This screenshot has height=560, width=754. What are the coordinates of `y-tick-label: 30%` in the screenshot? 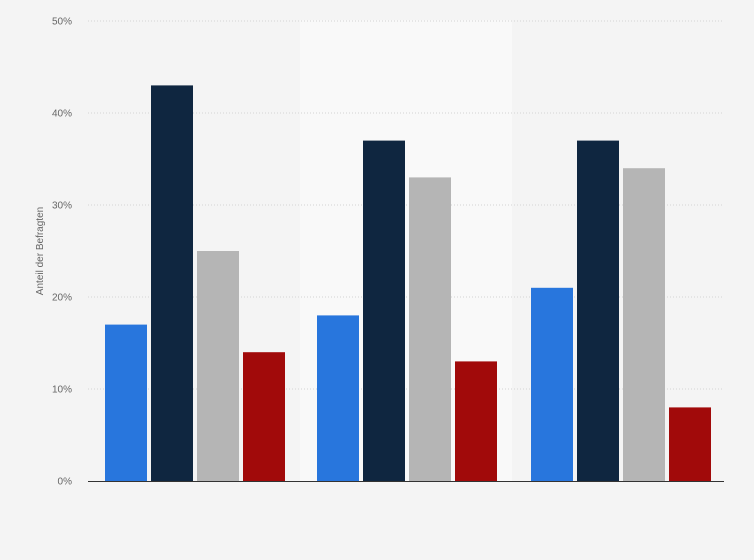 It's located at (62, 206).